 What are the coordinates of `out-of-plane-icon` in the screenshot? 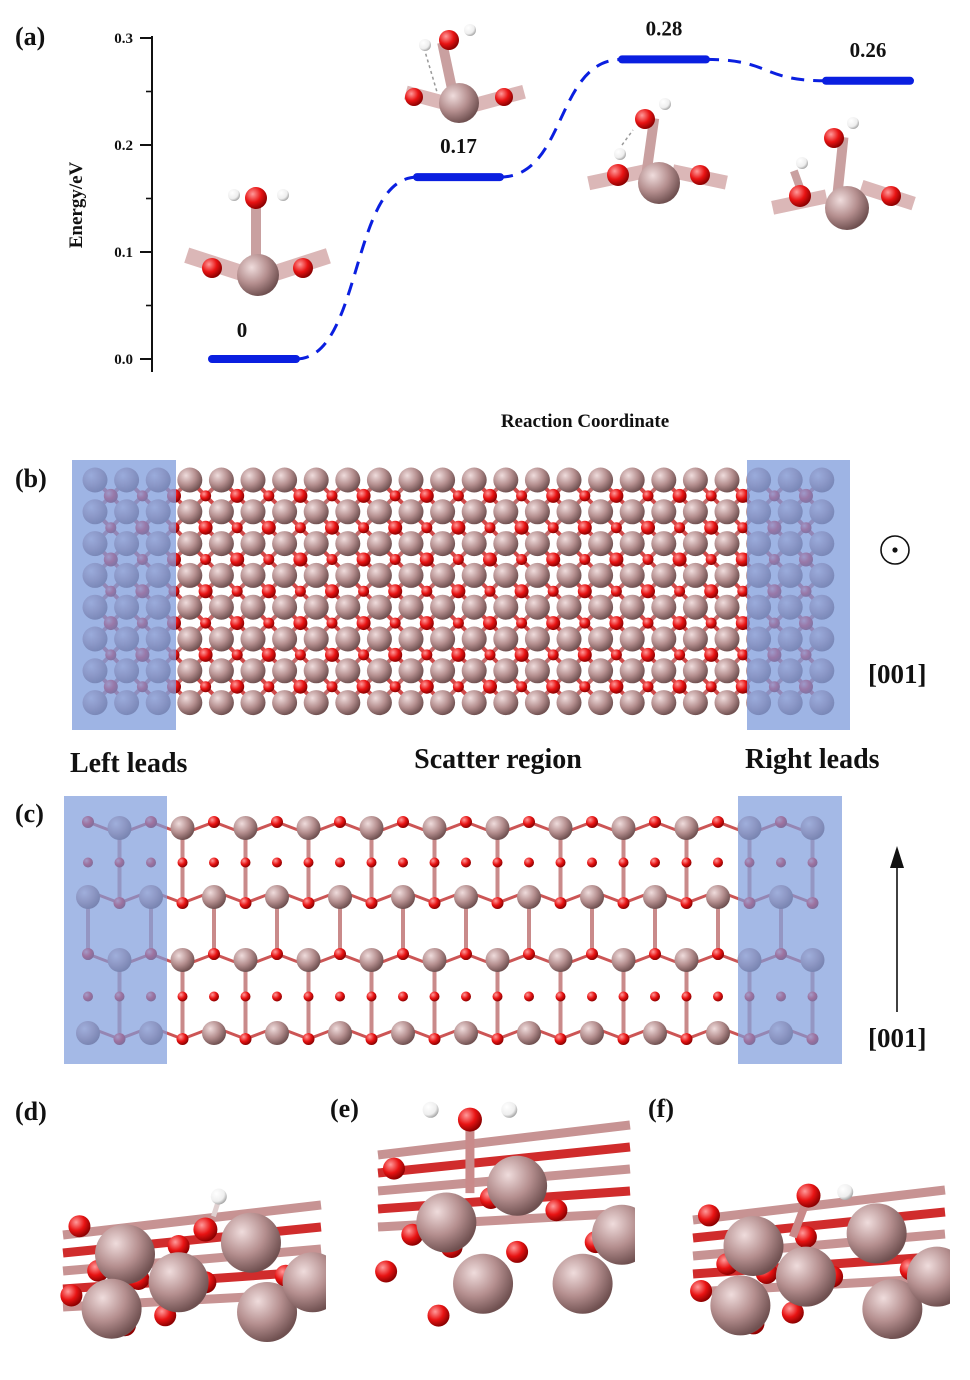 It's located at (895, 550).